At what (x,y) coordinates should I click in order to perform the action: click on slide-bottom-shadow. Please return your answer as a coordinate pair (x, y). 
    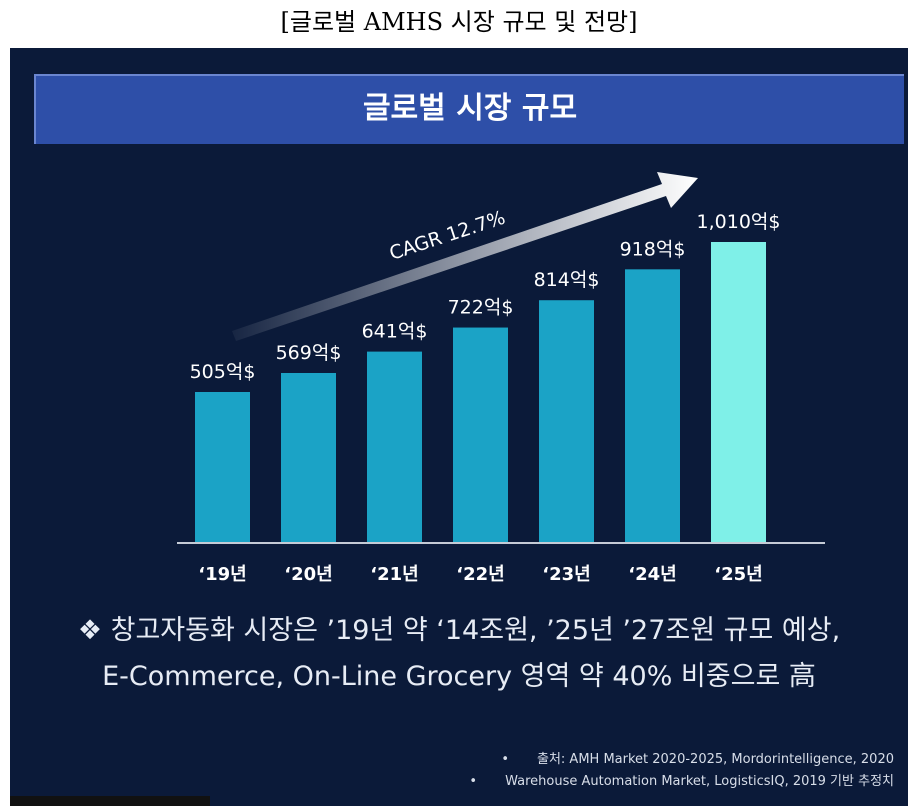
    Looking at the image, I should click on (110, 801).